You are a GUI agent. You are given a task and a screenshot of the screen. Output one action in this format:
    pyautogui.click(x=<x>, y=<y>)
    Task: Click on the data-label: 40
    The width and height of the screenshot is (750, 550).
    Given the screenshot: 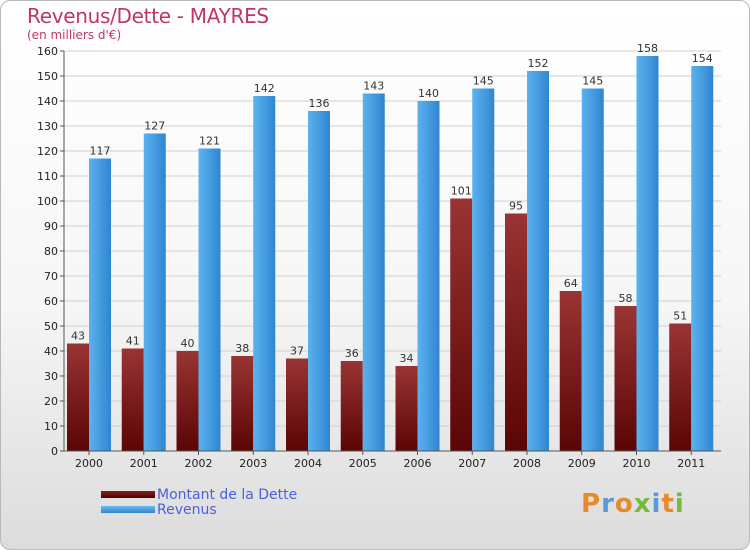 What is the action you would take?
    pyautogui.click(x=188, y=343)
    